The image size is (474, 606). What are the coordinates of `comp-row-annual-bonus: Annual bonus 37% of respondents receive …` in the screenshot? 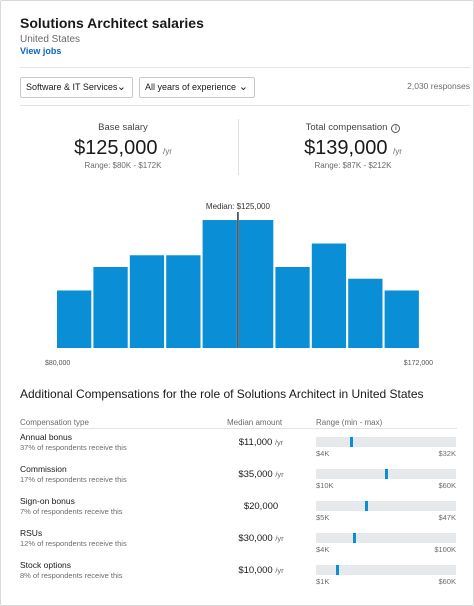 It's located at (237, 448).